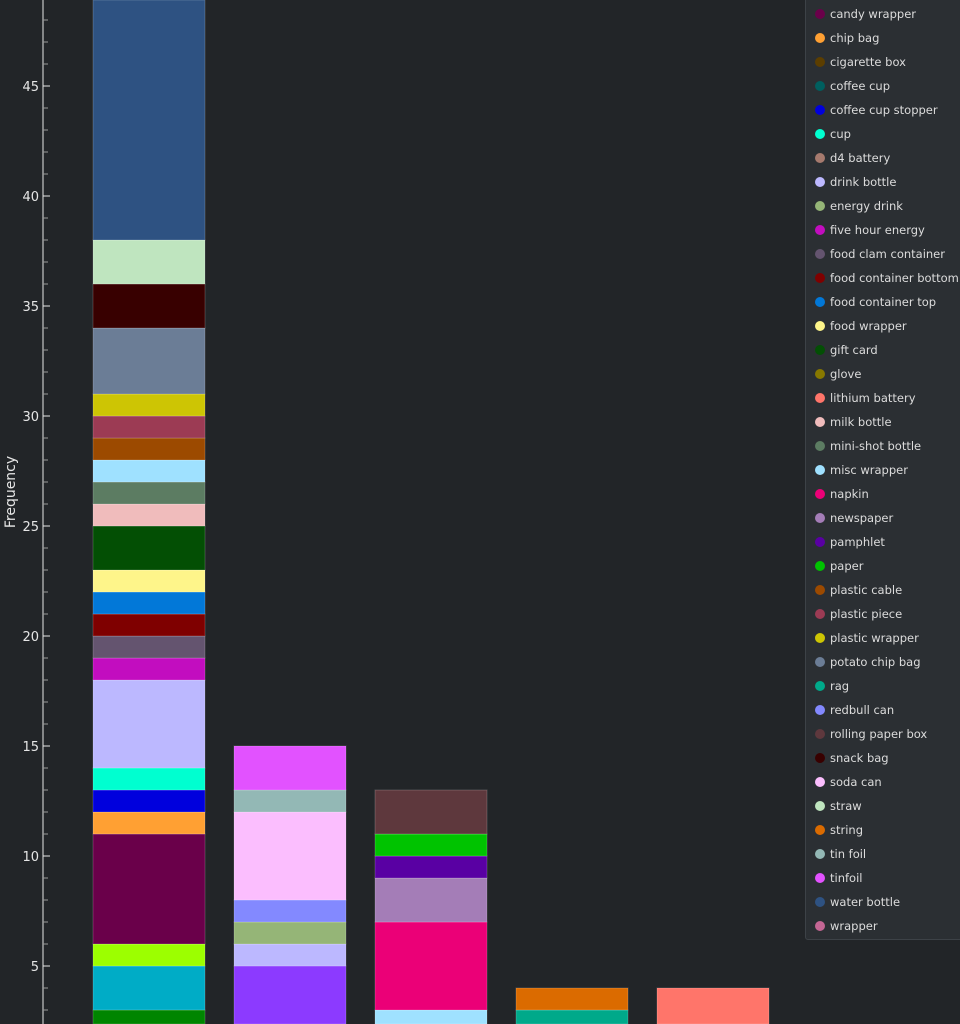 The height and width of the screenshot is (1024, 960). What do you see at coordinates (849, 494) in the screenshot?
I see `legend-label: napkin` at bounding box center [849, 494].